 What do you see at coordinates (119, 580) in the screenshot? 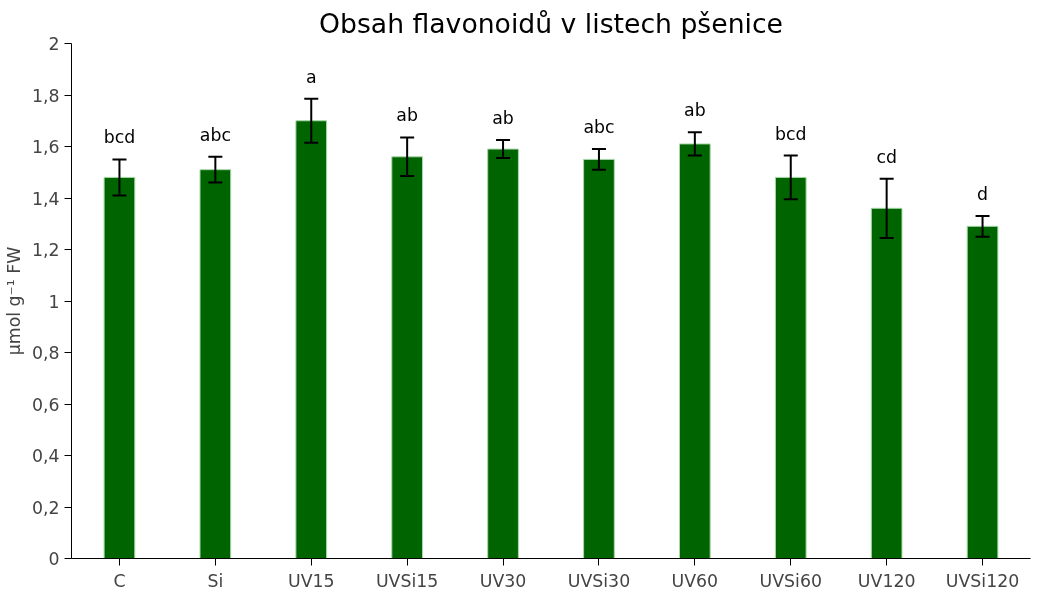
I see `x-tick-label: C` at bounding box center [119, 580].